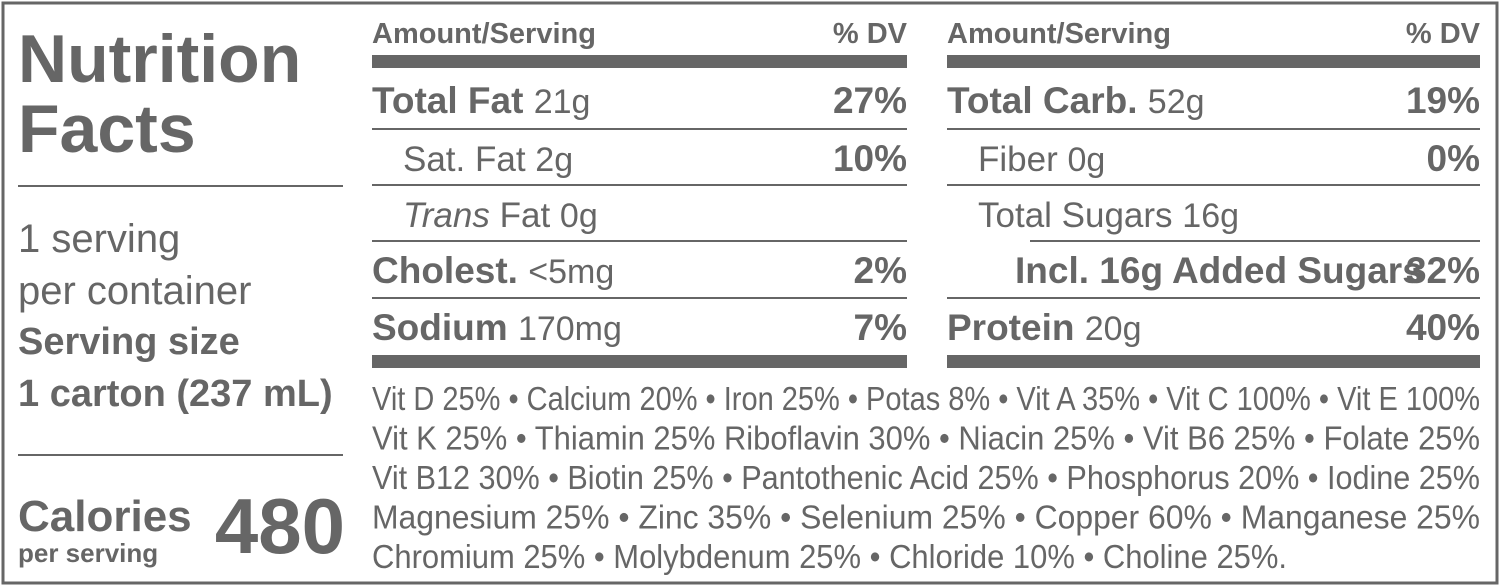 Image resolution: width=1500 pixels, height=587 pixels. What do you see at coordinates (880, 327) in the screenshot?
I see `dv: 7%` at bounding box center [880, 327].